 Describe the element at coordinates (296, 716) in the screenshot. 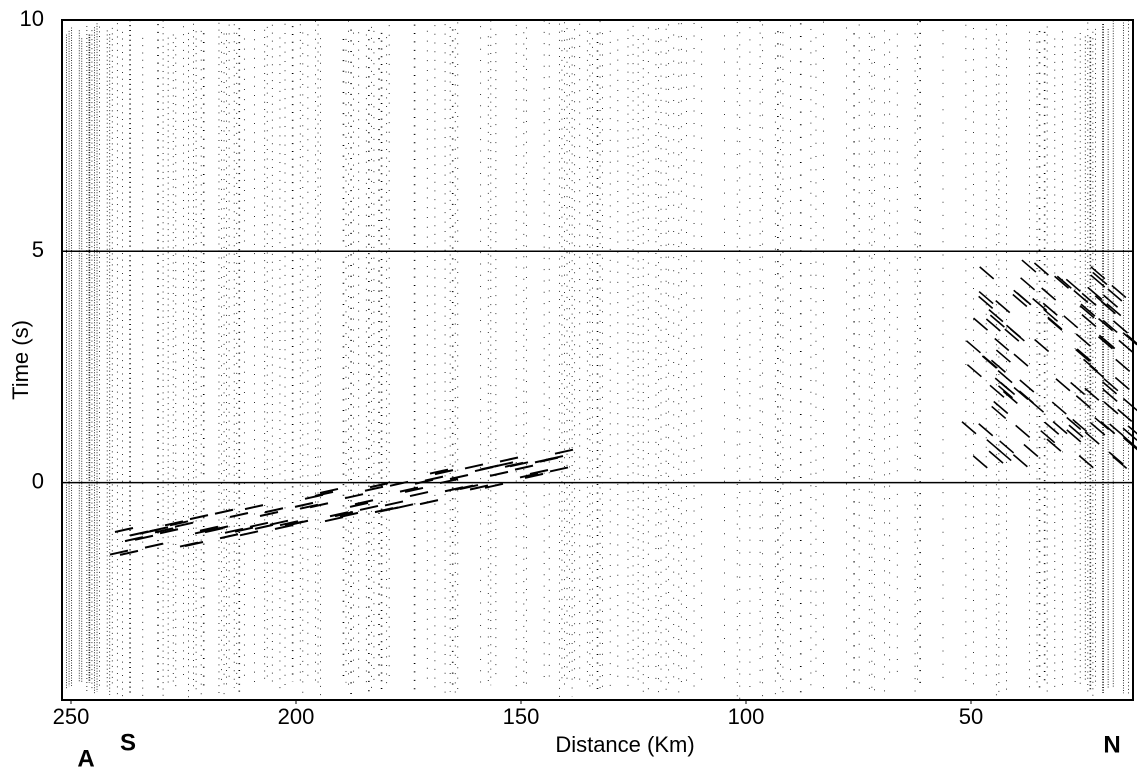

I see `x-tick-label: 200` at that location.